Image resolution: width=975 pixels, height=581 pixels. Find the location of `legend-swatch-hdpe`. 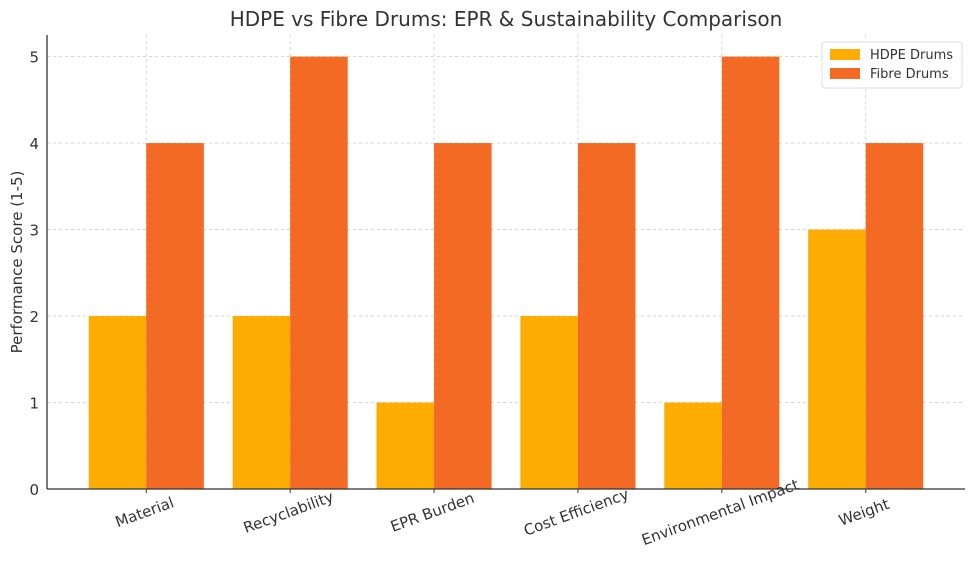

legend-swatch-hdpe is located at coordinates (845, 54).